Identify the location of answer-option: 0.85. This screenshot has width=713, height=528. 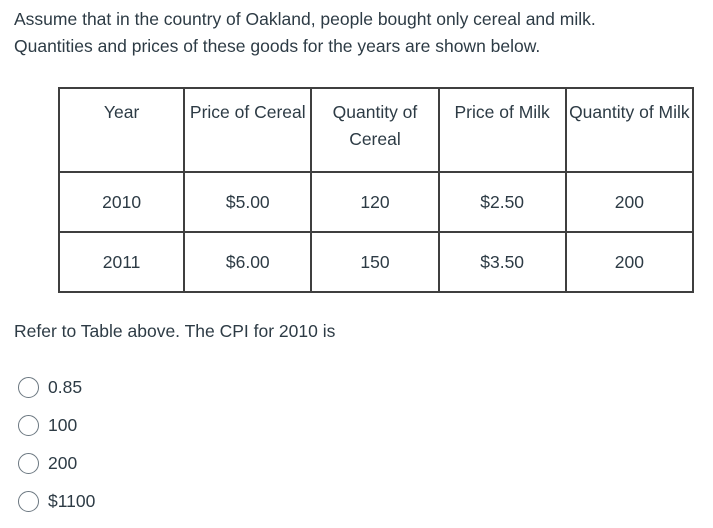
(56, 387).